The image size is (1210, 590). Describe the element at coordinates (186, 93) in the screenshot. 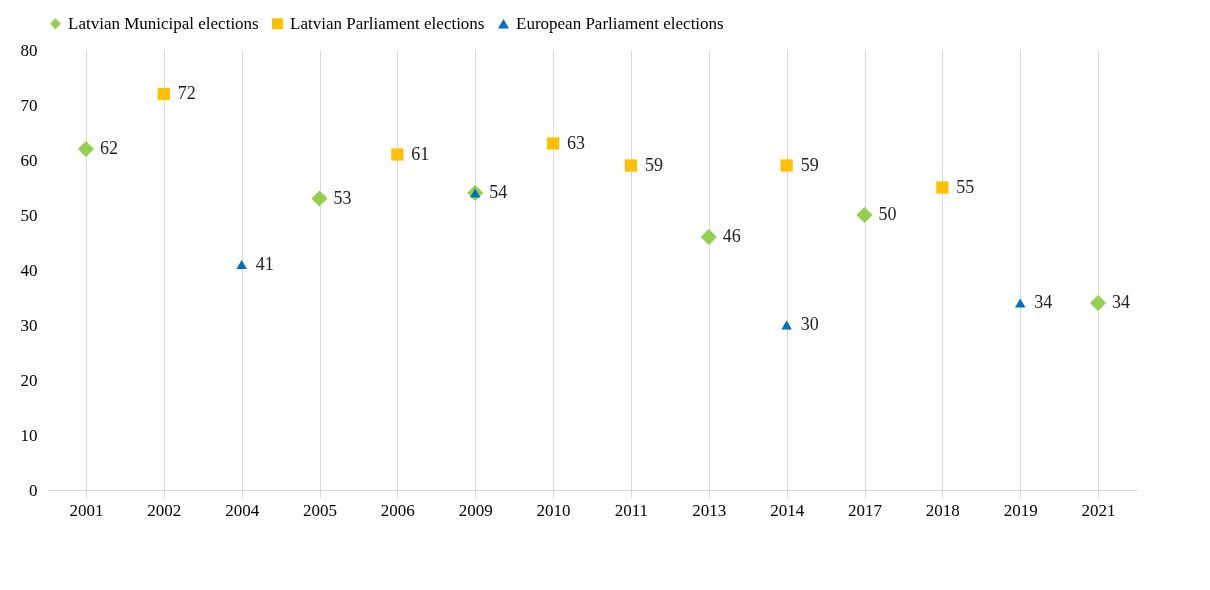

I see `data-label: 72` at that location.